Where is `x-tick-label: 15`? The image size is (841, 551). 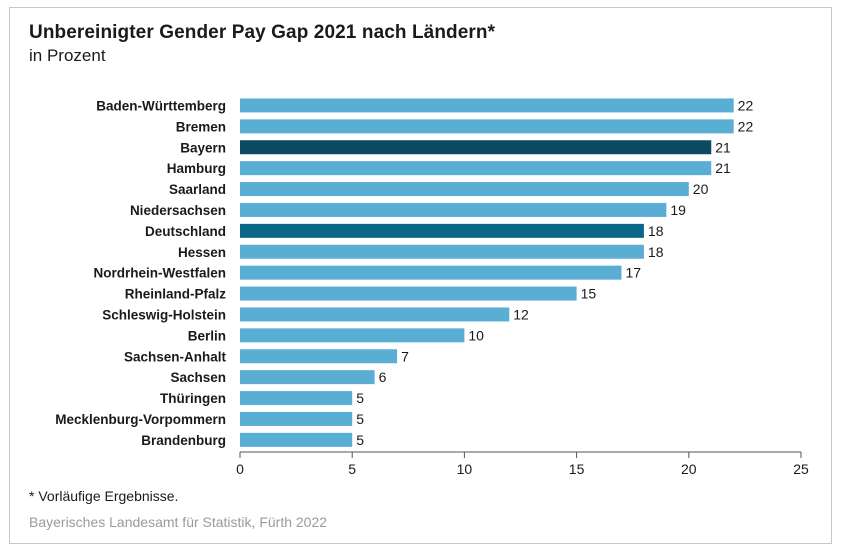
x-tick-label: 15 is located at coordinates (577, 469).